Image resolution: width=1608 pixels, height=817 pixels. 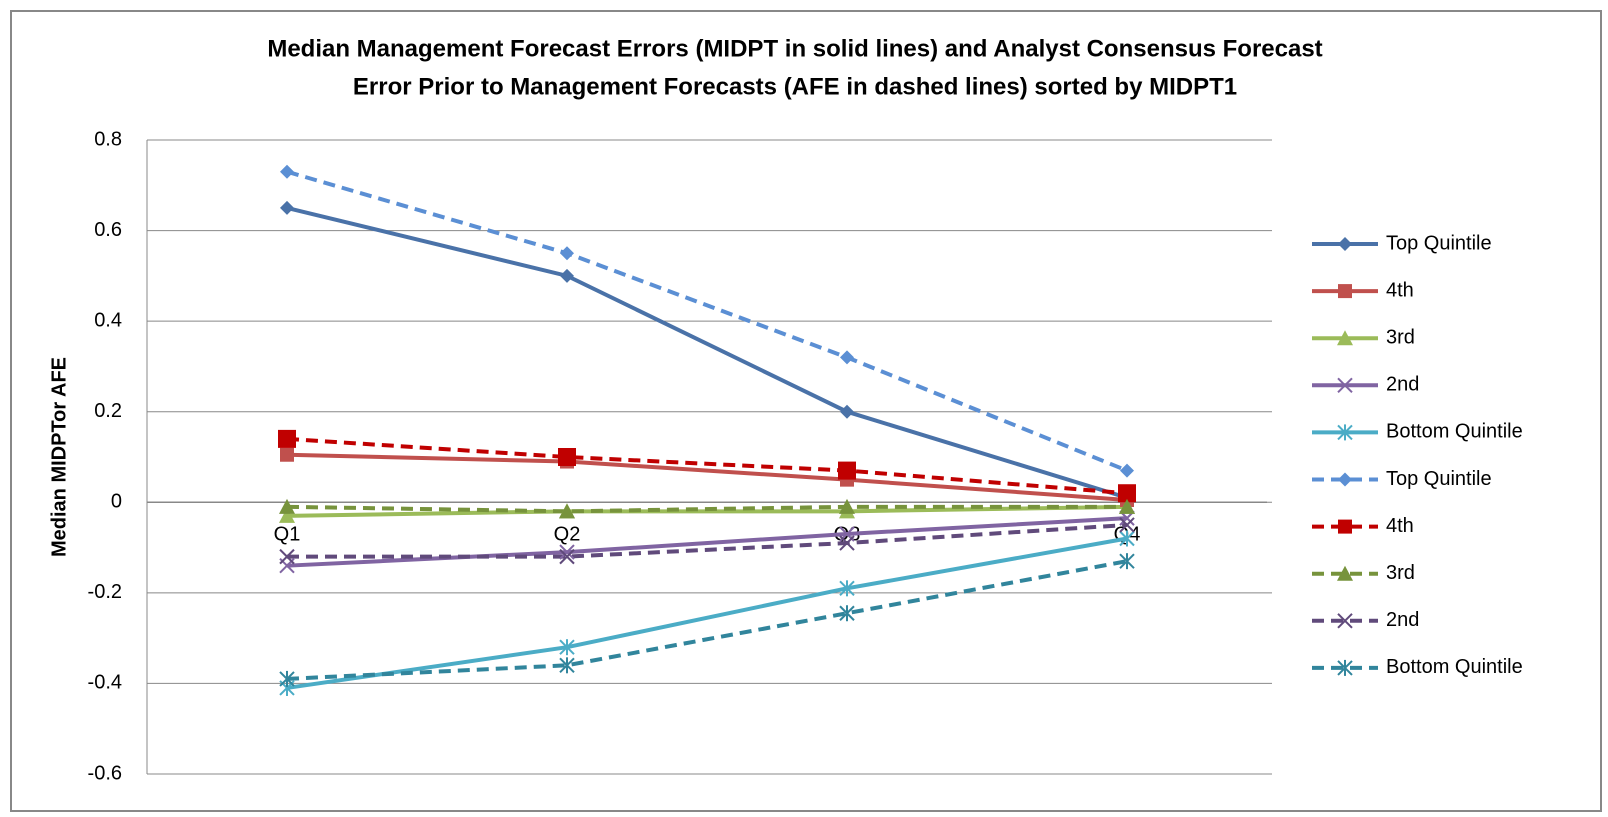 I want to click on y-tick-label: 0.4, so click(x=108, y=320).